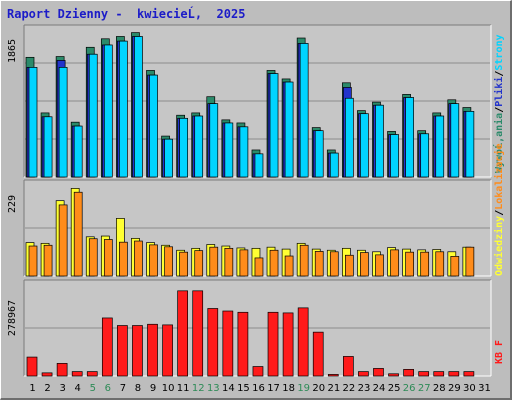  I want to click on y-axis-max-label: 278967, so click(12, 318).